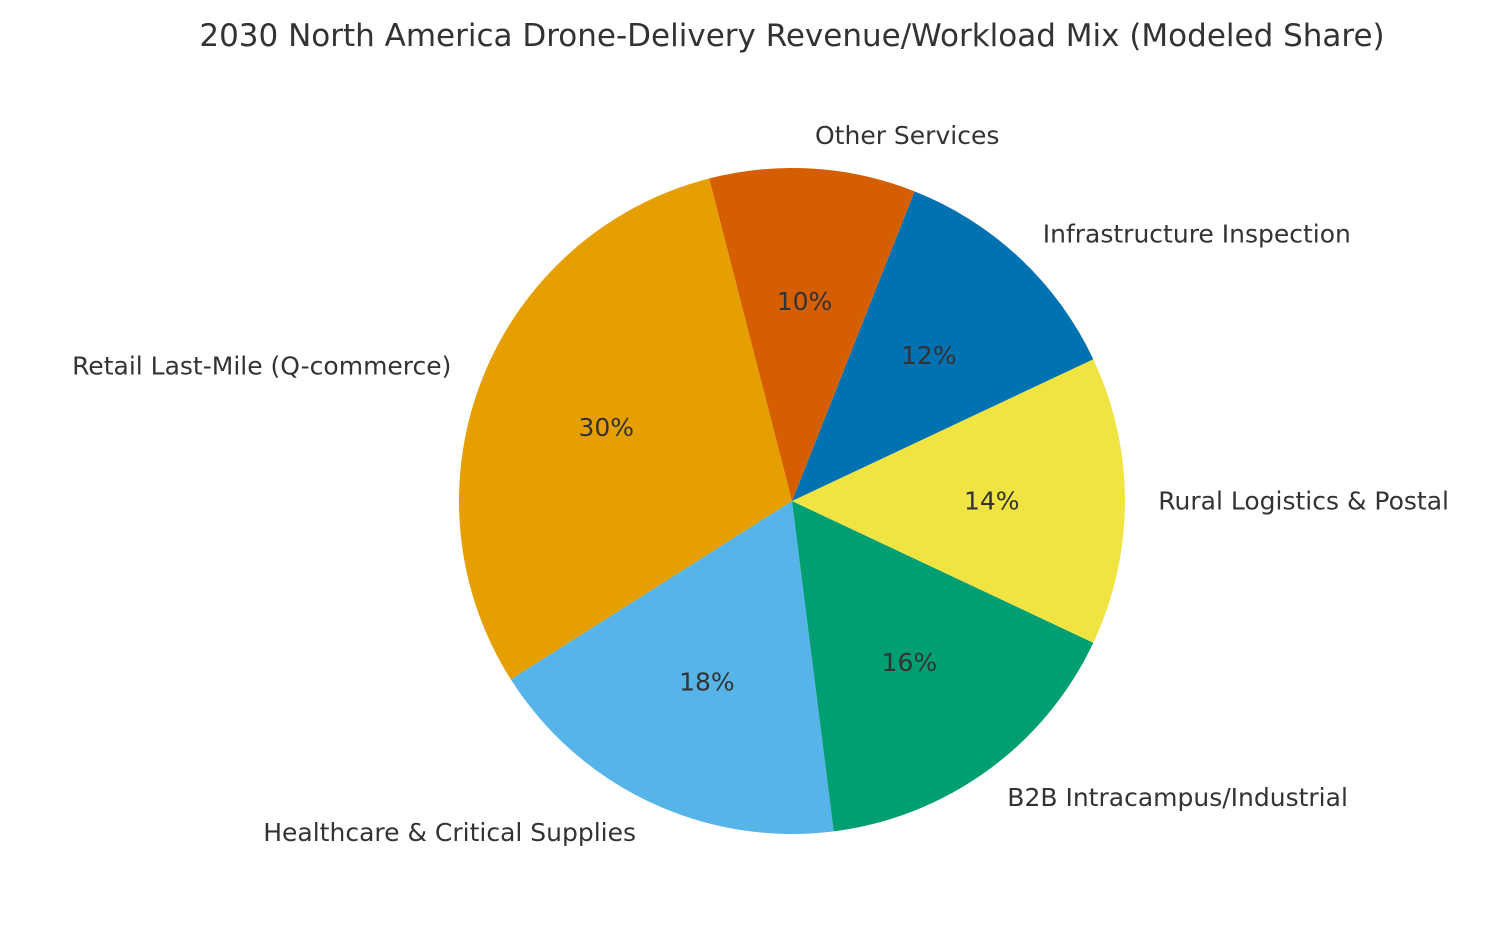  I want to click on slice-label: Retail Last-Mile (Q-commerce), so click(261, 366).